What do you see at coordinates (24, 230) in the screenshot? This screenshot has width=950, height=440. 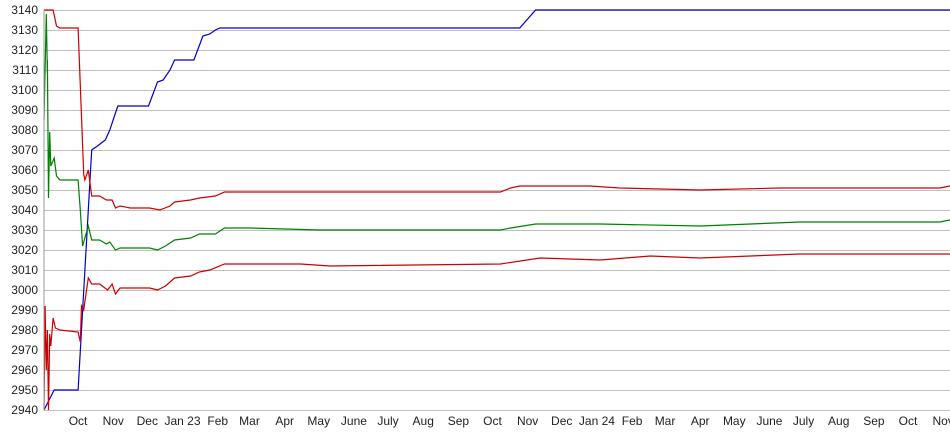 I see `y-tick-label: 3030` at bounding box center [24, 230].